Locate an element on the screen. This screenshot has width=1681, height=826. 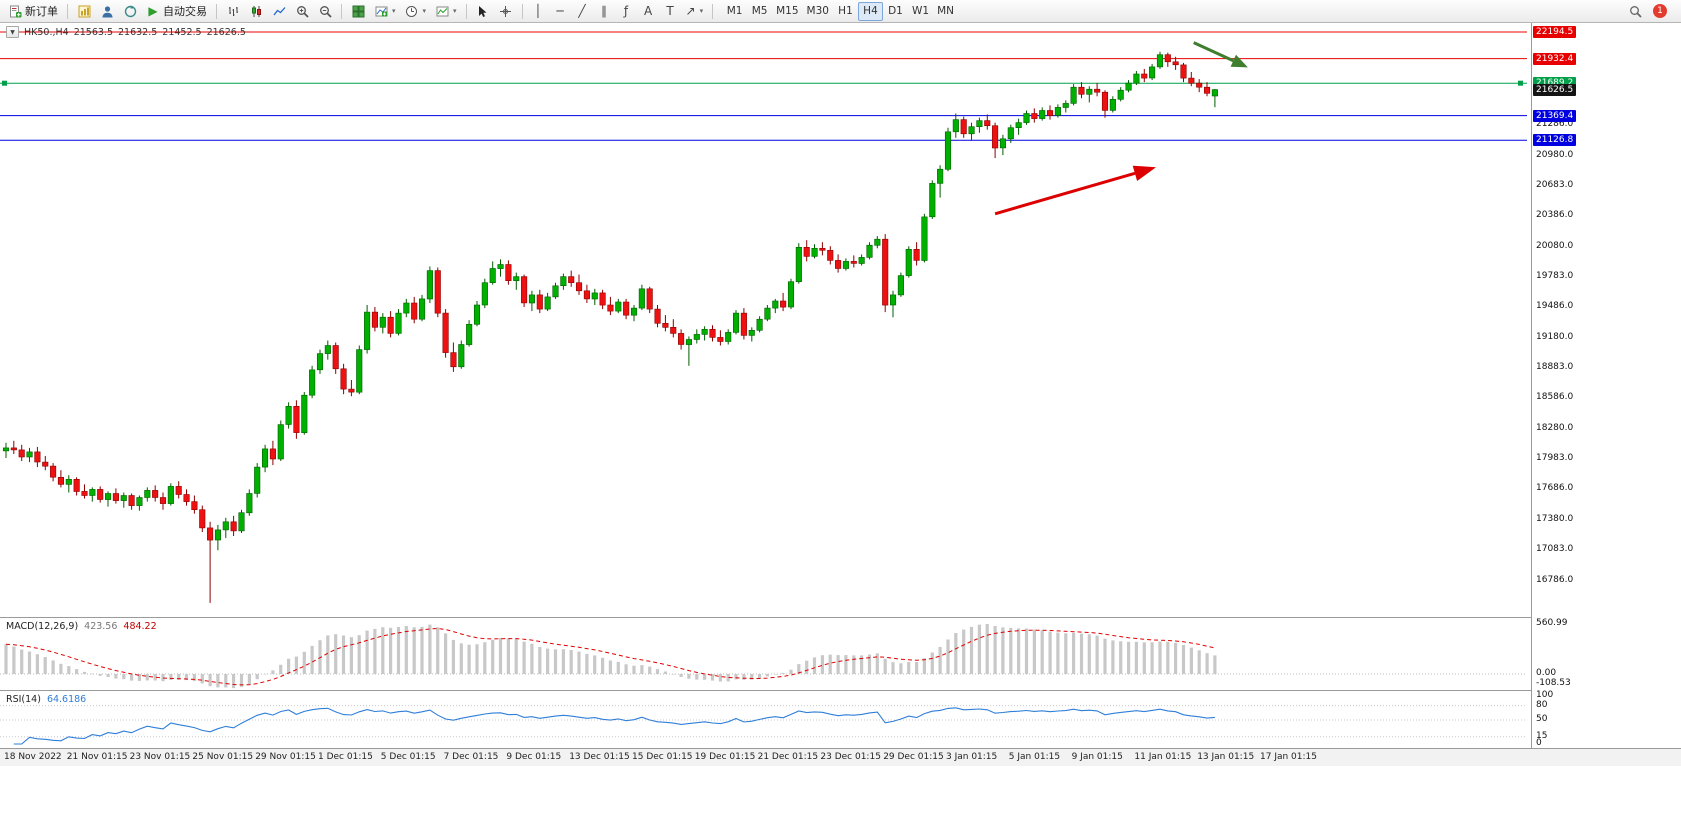
text-label-button: T is located at coordinates (670, 11).